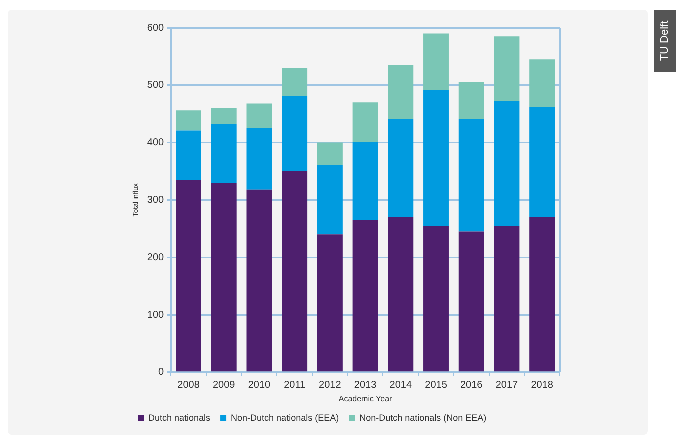 Image resolution: width=676 pixels, height=439 pixels. What do you see at coordinates (365, 399) in the screenshot?
I see `x-axis-title: Academic Year` at bounding box center [365, 399].